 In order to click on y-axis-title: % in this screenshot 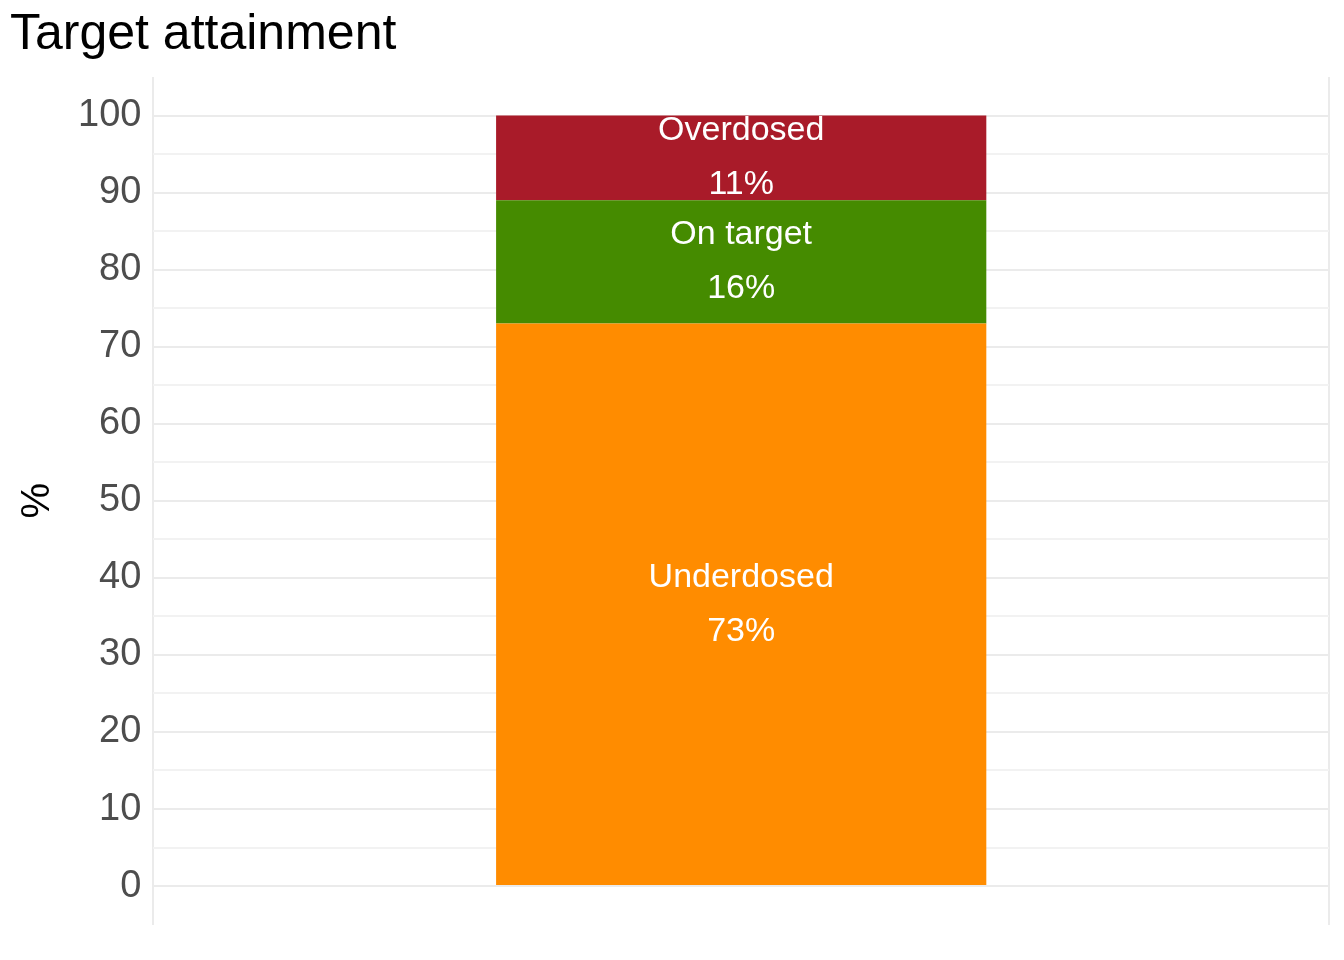, I will do `click(35, 501)`.